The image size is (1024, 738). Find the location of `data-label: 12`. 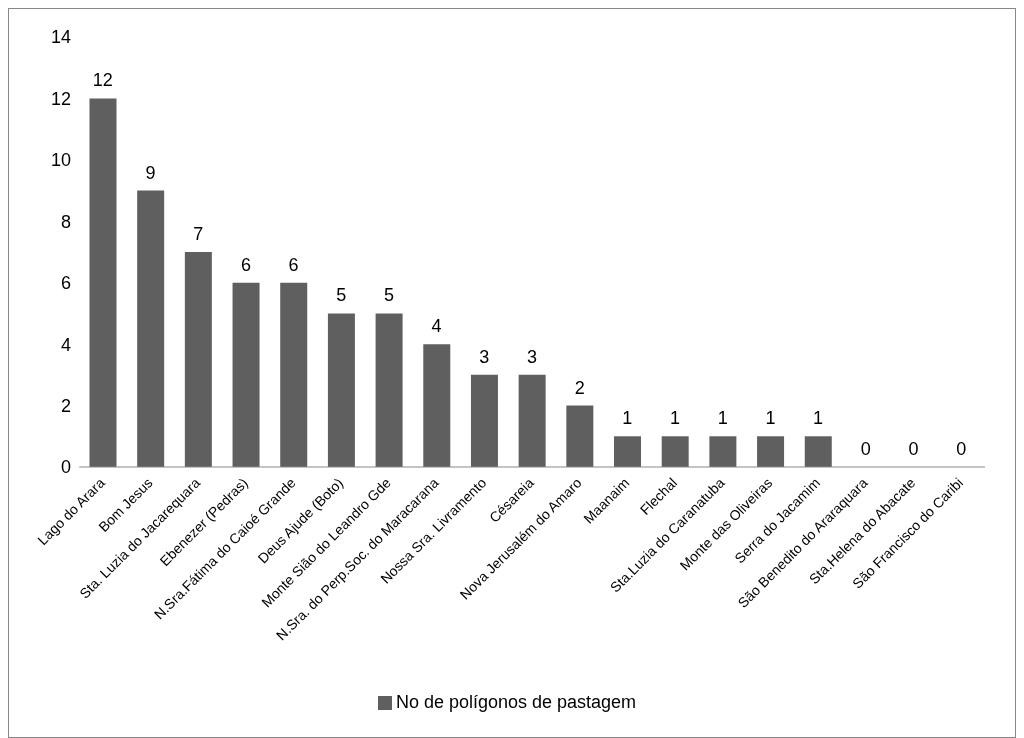

data-label: 12 is located at coordinates (102, 80).